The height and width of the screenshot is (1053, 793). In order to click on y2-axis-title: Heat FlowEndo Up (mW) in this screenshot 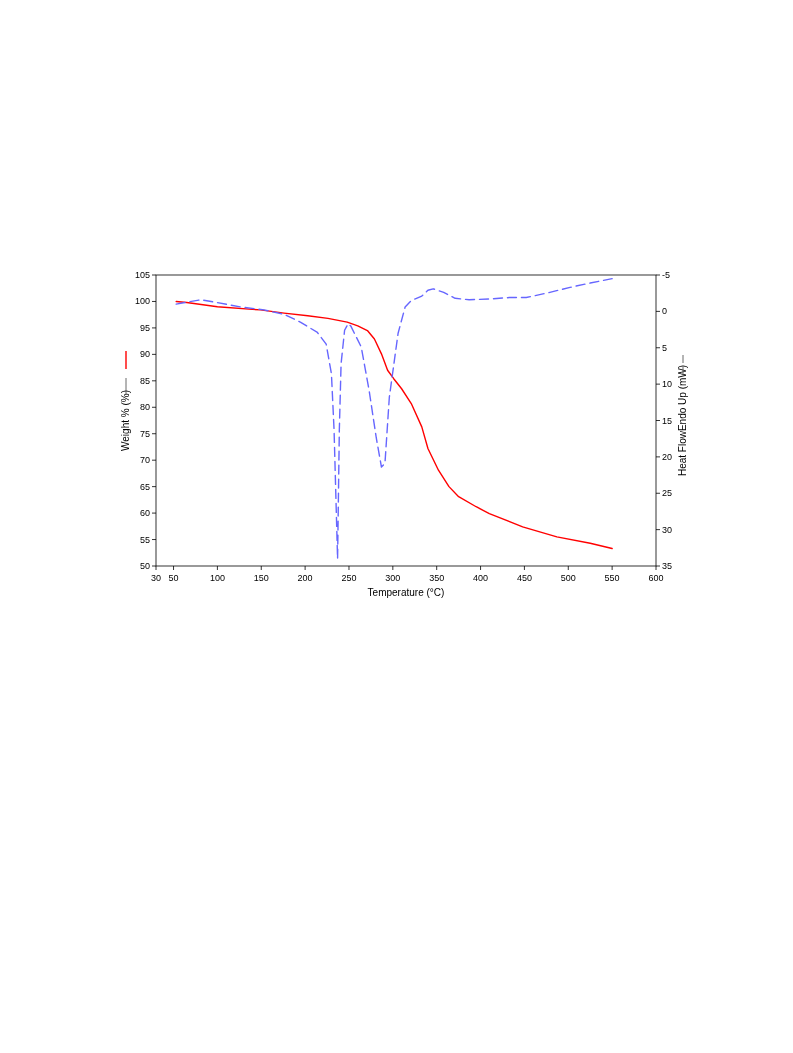, I will do `click(682, 420)`.